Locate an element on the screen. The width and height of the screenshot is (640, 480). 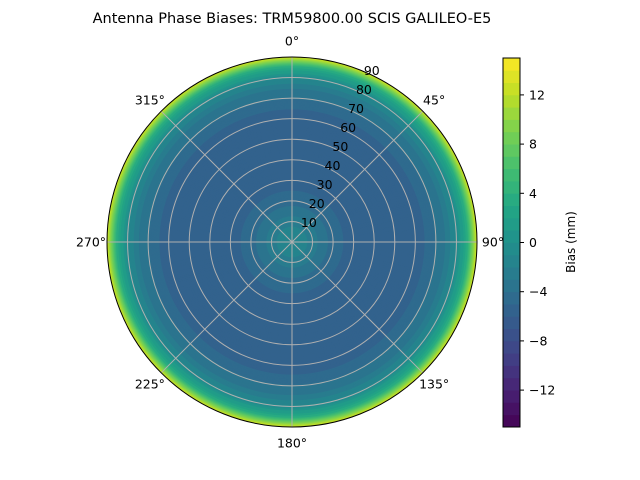
colorbar-tick-label: −8 is located at coordinates (538, 340).